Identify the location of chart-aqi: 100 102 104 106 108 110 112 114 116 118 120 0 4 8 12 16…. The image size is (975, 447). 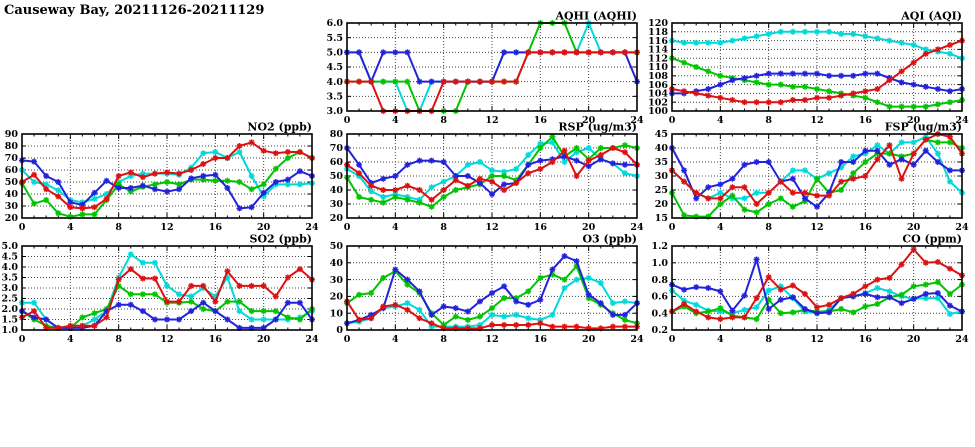
(810, 71).